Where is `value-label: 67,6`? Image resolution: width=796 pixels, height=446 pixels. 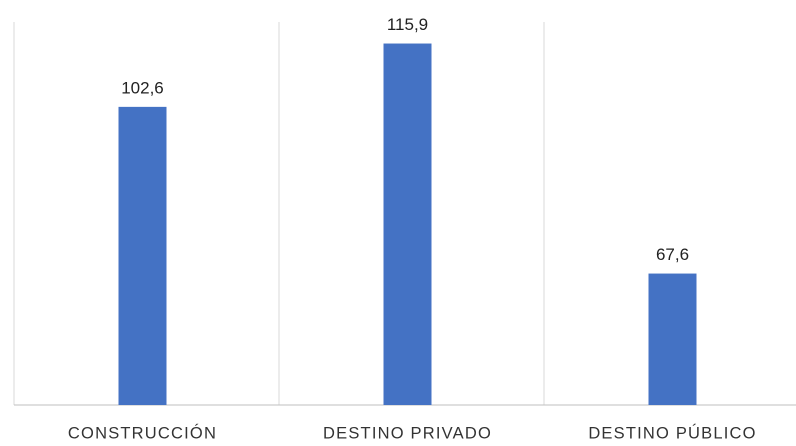
value-label: 67,6 is located at coordinates (672, 254).